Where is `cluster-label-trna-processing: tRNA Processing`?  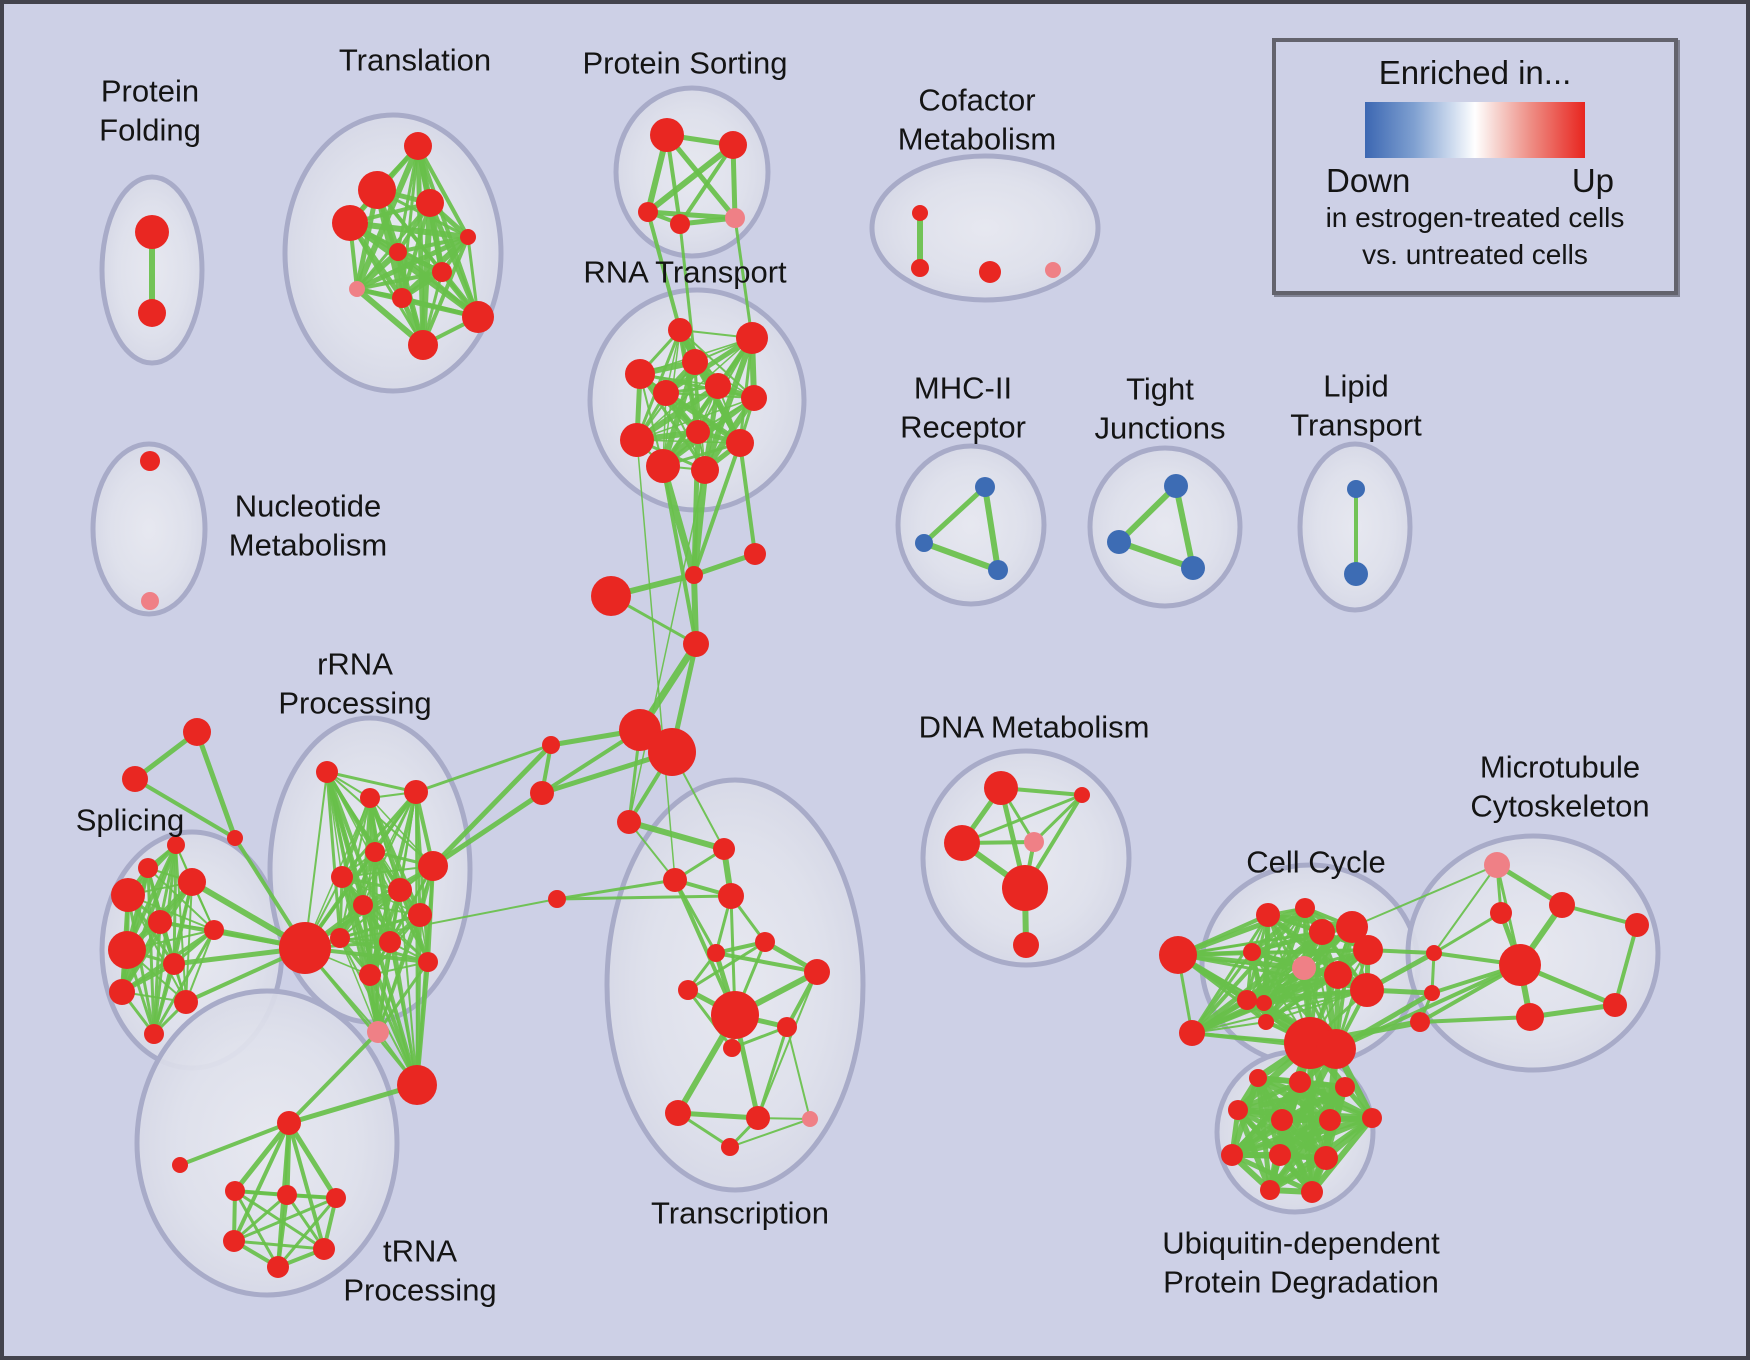
cluster-label-trna-processing: tRNA Processing is located at coordinates (420, 1270).